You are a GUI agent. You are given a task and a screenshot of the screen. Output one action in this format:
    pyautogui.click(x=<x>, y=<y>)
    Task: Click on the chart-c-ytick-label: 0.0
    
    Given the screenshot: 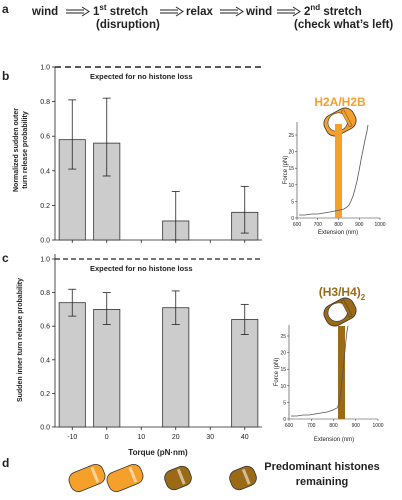 What is the action you would take?
    pyautogui.click(x=45, y=428)
    